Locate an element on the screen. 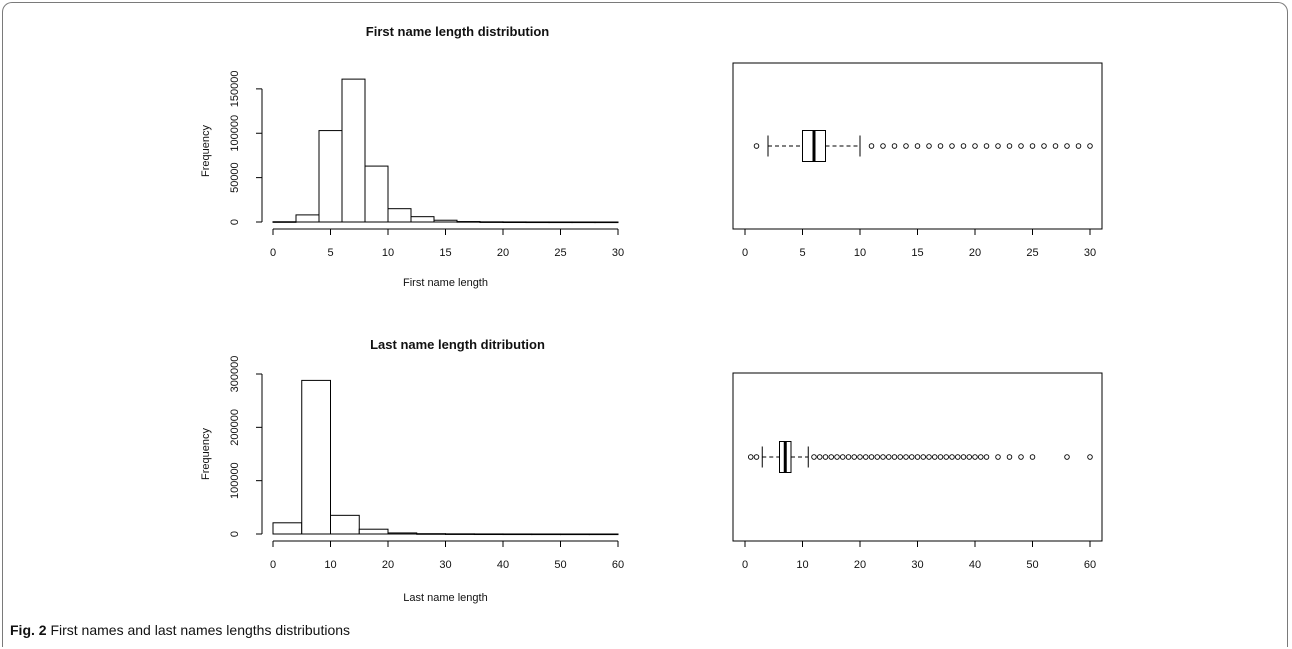 The height and width of the screenshot is (649, 1292). first-box-x-tick-label: 15 is located at coordinates (917, 253).